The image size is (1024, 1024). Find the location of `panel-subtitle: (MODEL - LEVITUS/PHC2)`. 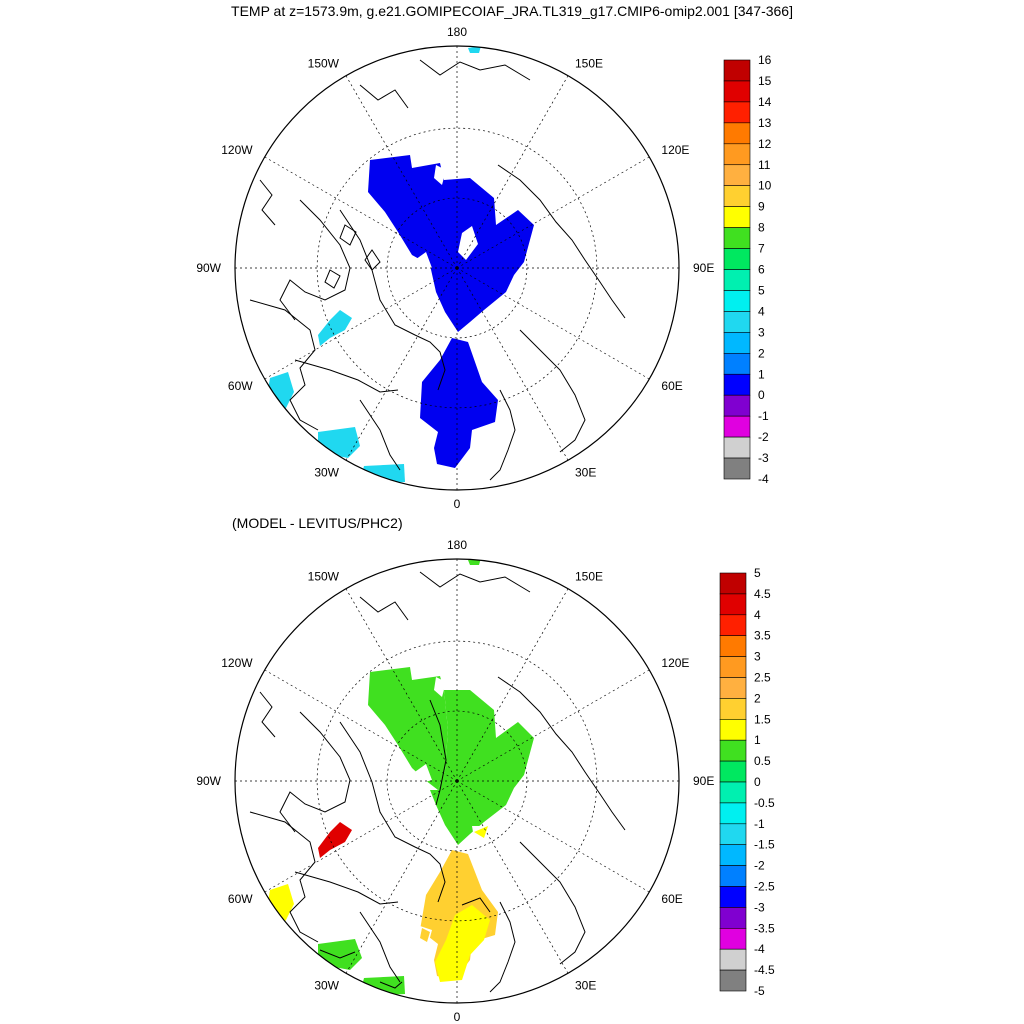

panel-subtitle: (MODEL - LEVITUS/PHC2) is located at coordinates (317, 523).